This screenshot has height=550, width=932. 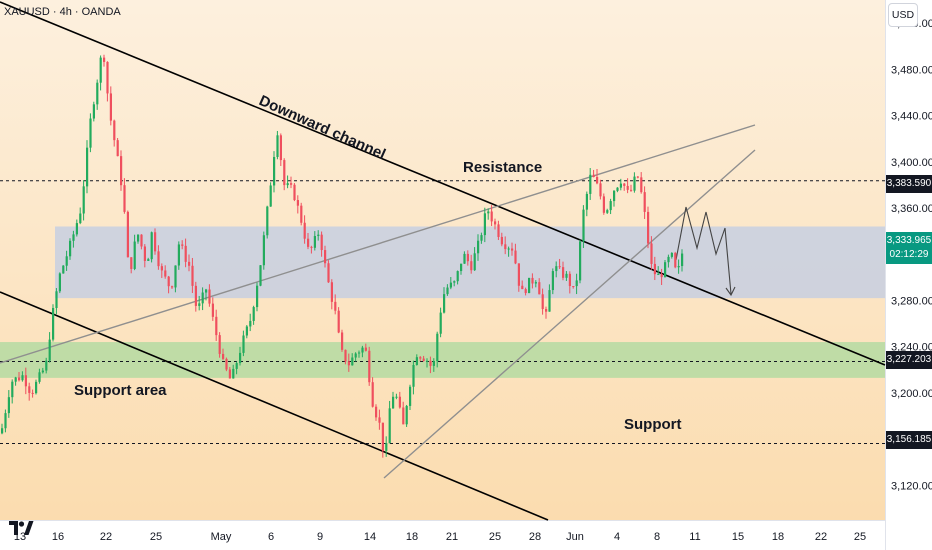 What do you see at coordinates (495, 537) in the screenshot?
I see `time-tick-label: 25` at bounding box center [495, 537].